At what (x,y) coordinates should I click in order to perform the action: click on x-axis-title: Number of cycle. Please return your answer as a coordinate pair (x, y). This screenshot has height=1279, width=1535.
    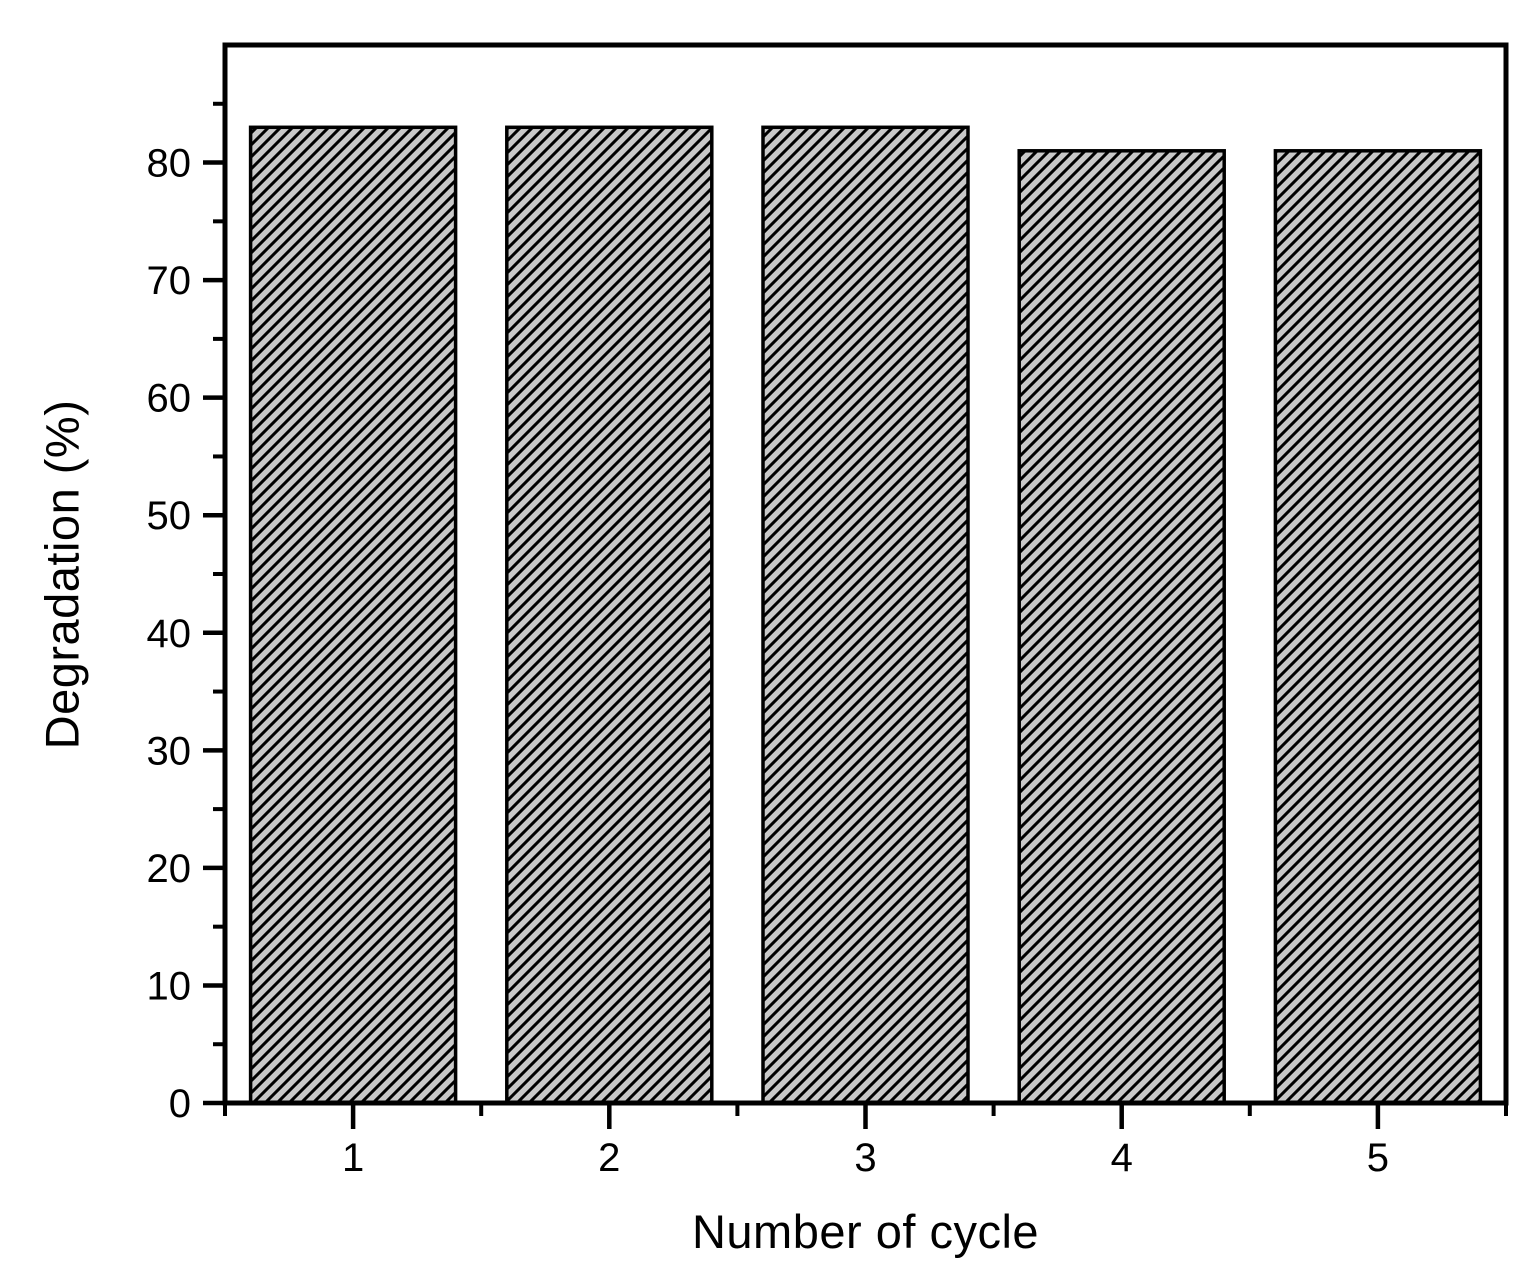
    Looking at the image, I should click on (865, 1231).